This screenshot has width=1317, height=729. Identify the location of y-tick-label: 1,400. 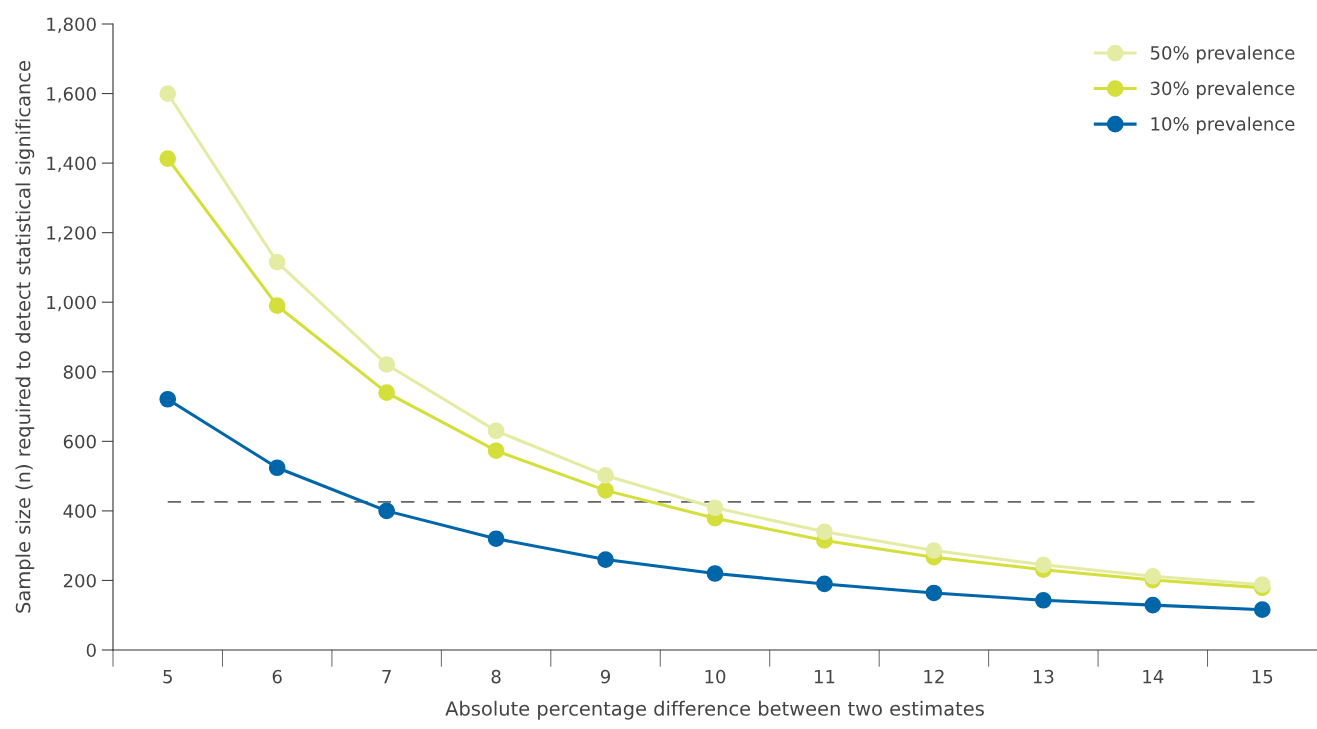
(71, 164).